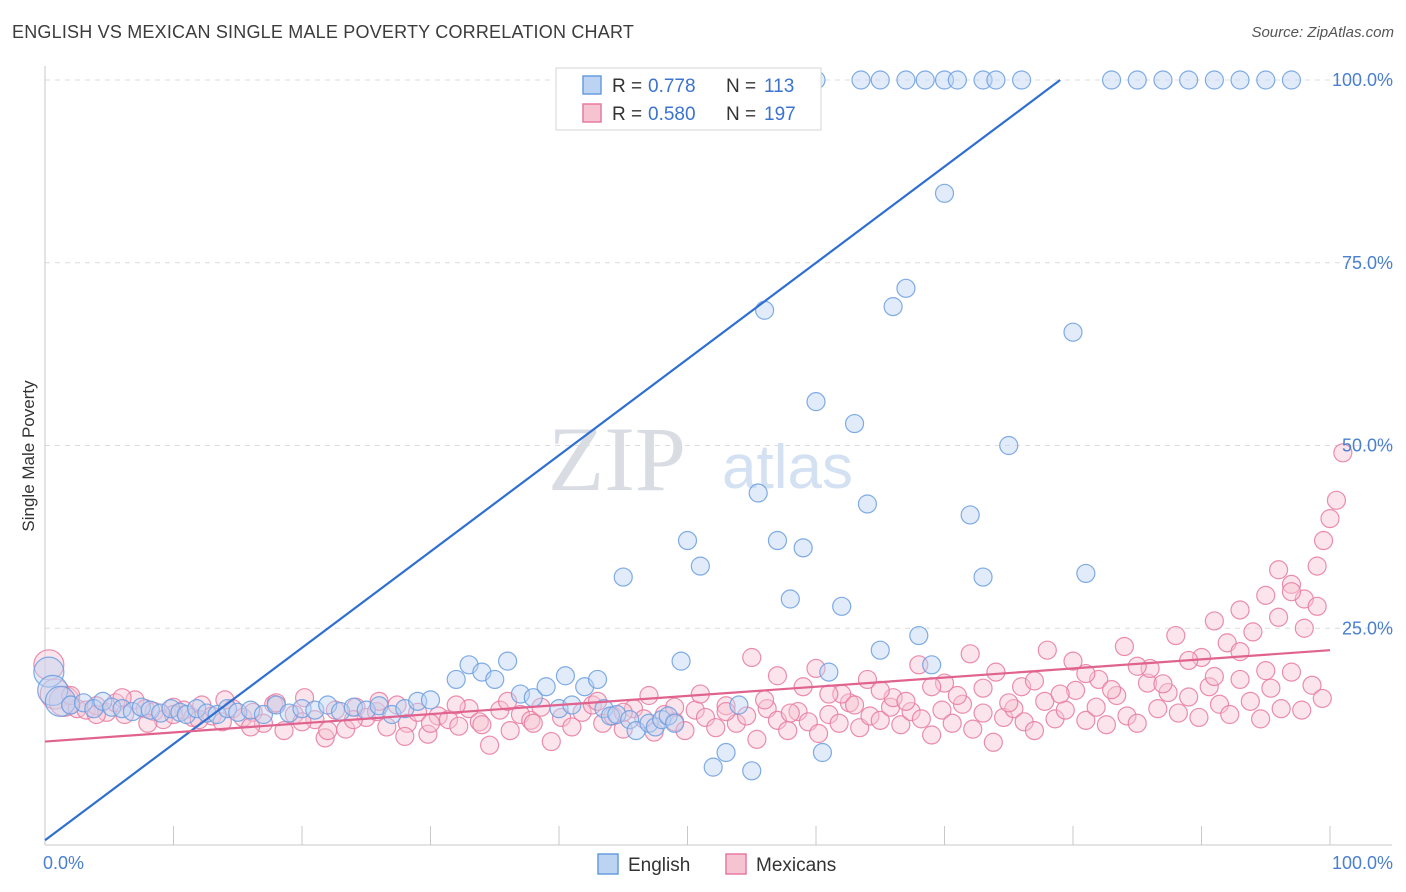 The height and width of the screenshot is (892, 1406). What do you see at coordinates (741, 114) in the screenshot?
I see `legend-mexicans-n-label: N =` at bounding box center [741, 114].